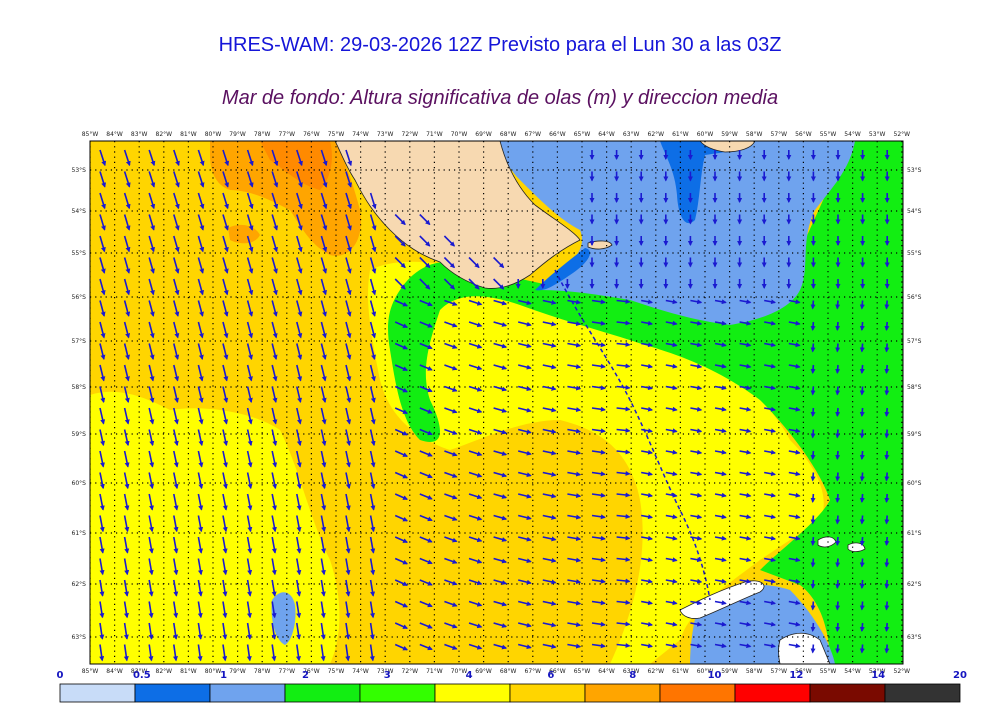  What do you see at coordinates (287, 134) in the screenshot?
I see `longitude-label: 77°W` at bounding box center [287, 134].